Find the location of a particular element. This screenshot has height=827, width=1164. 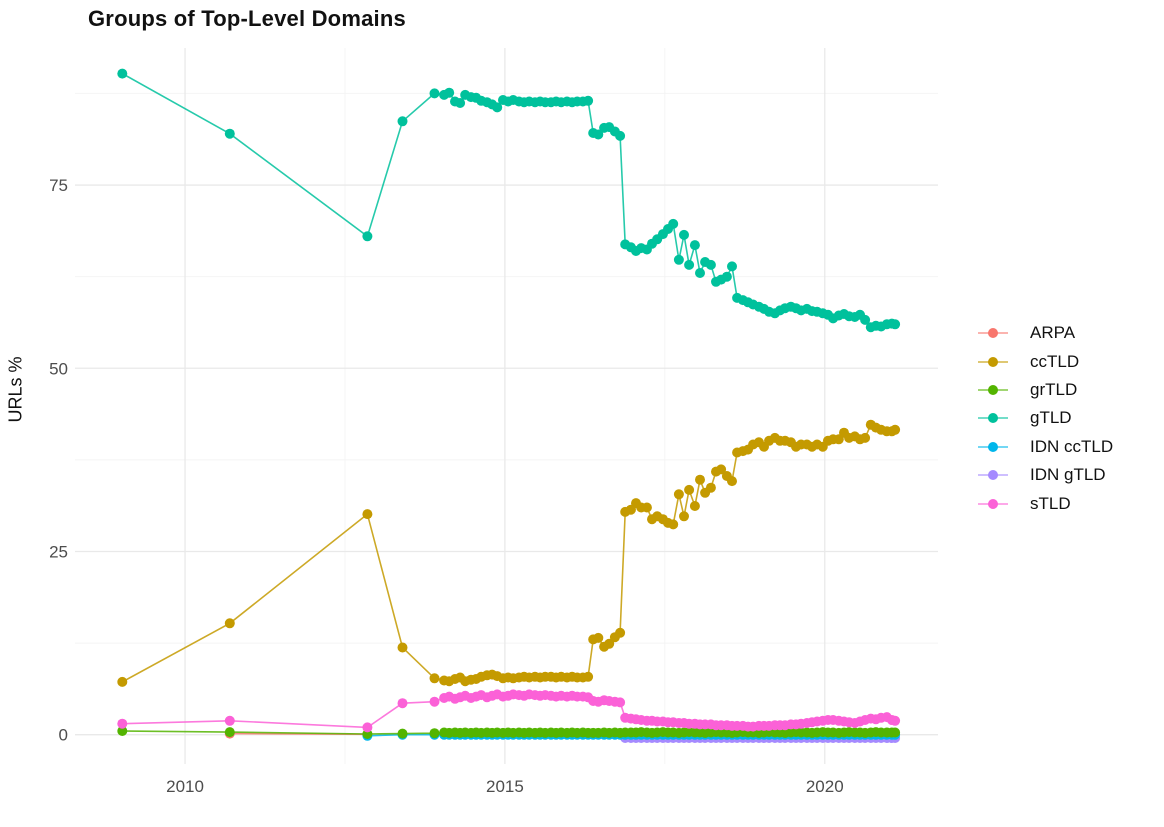

legend-item-grtld: grTLD is located at coordinates (1045, 390).